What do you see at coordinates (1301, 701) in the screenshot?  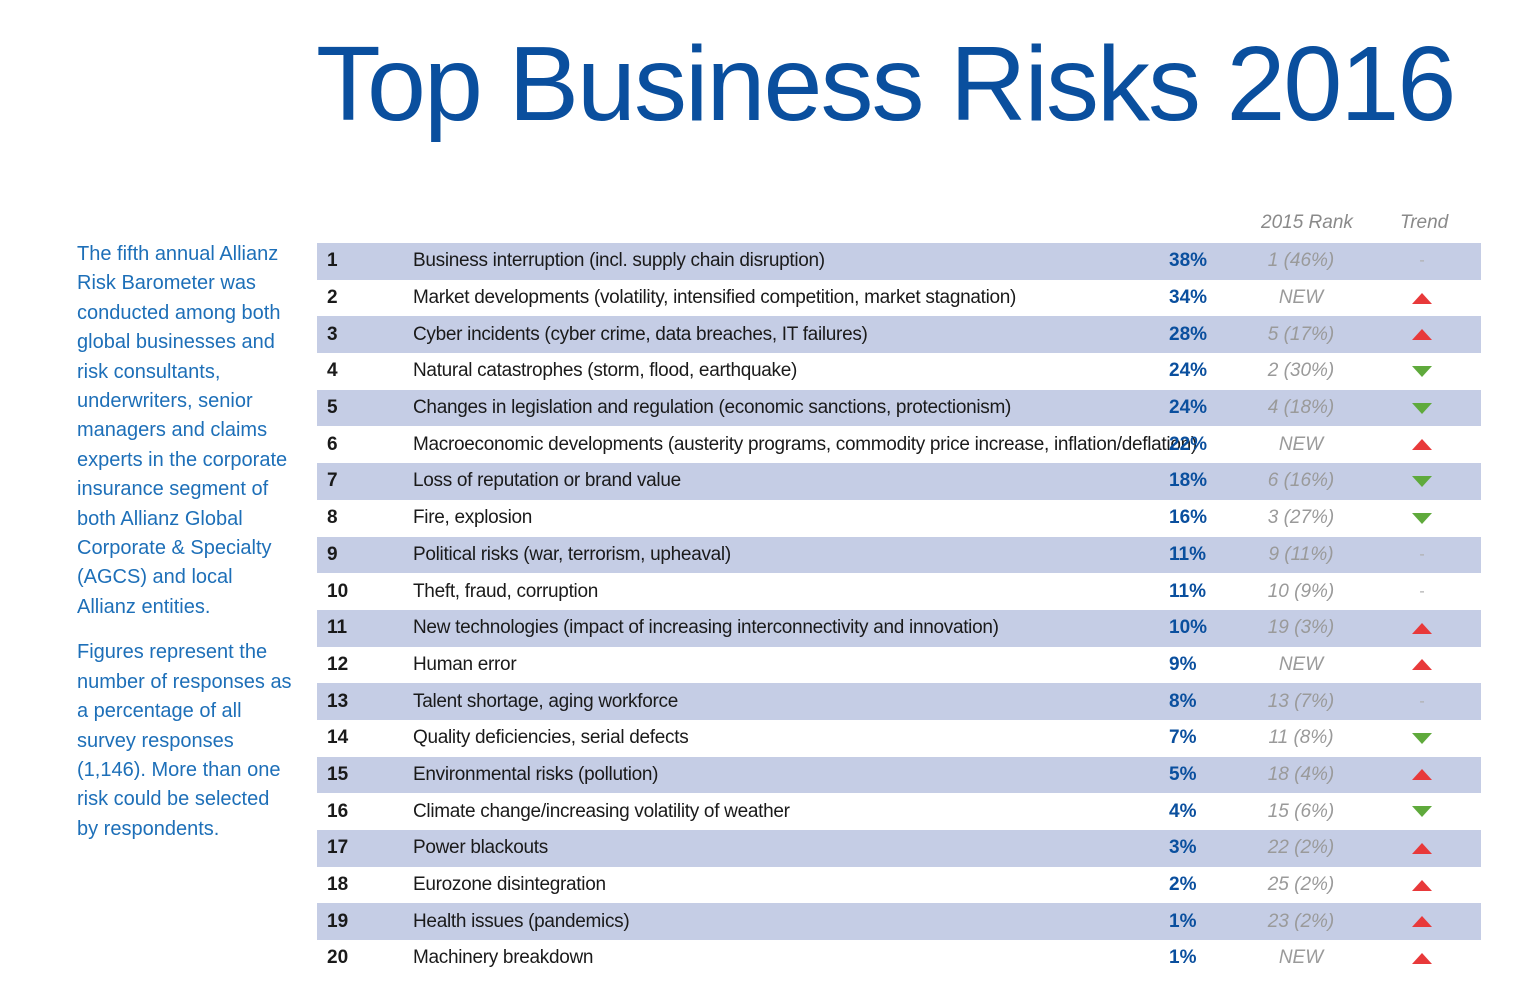 I see `risk-2015-rank: 13 (7%)` at bounding box center [1301, 701].